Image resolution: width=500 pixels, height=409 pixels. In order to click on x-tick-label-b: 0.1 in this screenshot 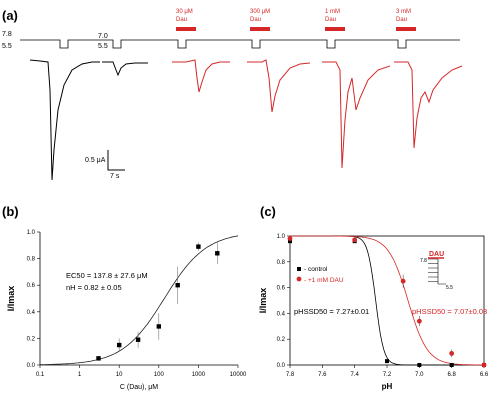, I will do `click(40, 375)`.